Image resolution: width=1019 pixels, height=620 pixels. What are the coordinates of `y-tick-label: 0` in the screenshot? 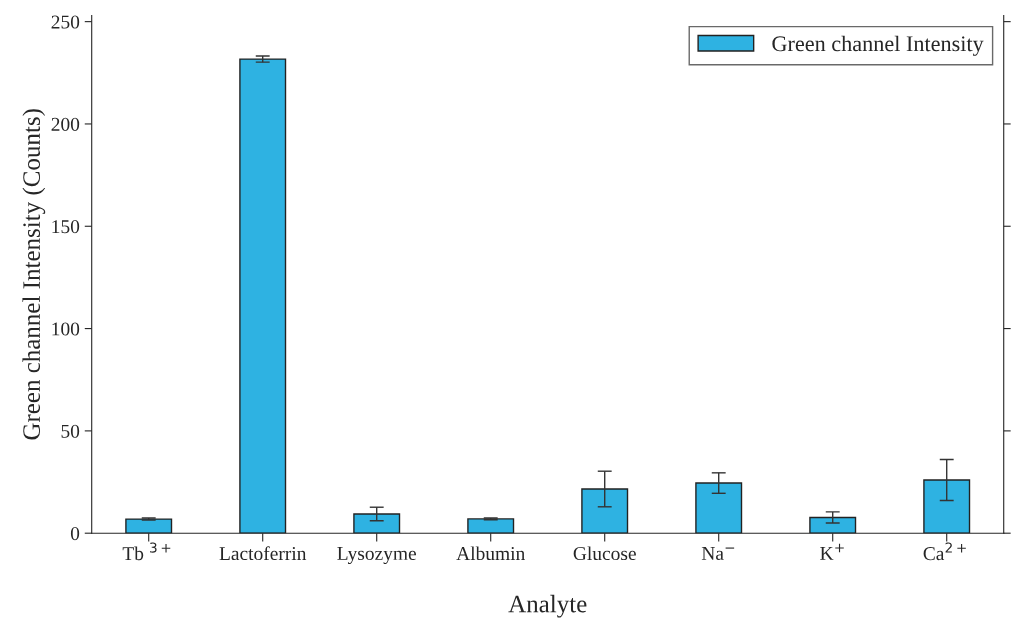 It's located at (75, 534).